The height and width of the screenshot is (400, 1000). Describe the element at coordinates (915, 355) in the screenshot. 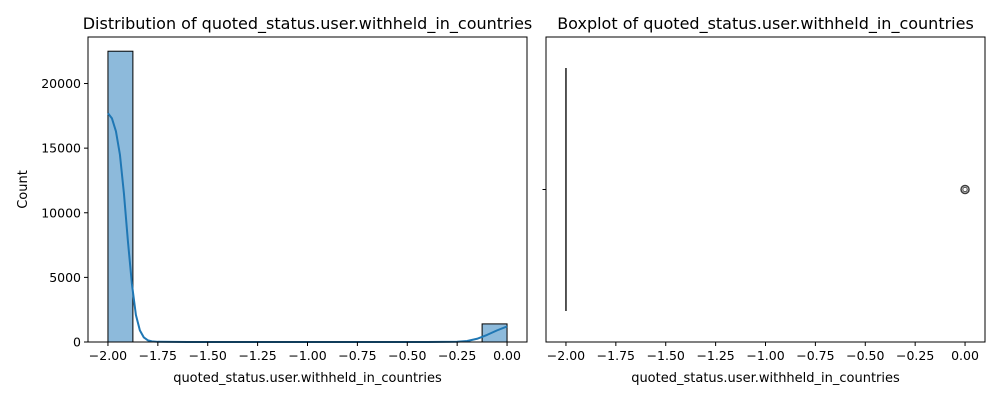

I see `boxplot-x-tick-label: −0.25` at that location.